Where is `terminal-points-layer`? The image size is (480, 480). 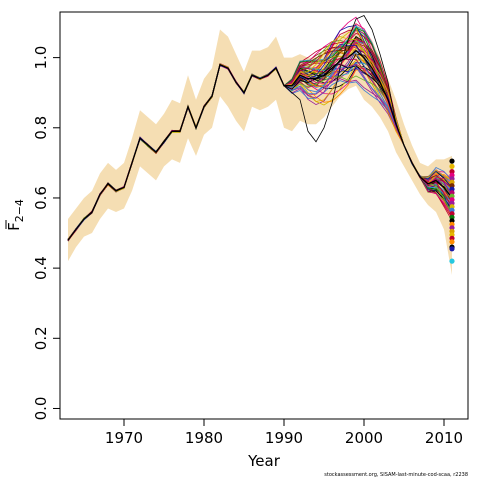
terminal-points-layer is located at coordinates (452, 211).